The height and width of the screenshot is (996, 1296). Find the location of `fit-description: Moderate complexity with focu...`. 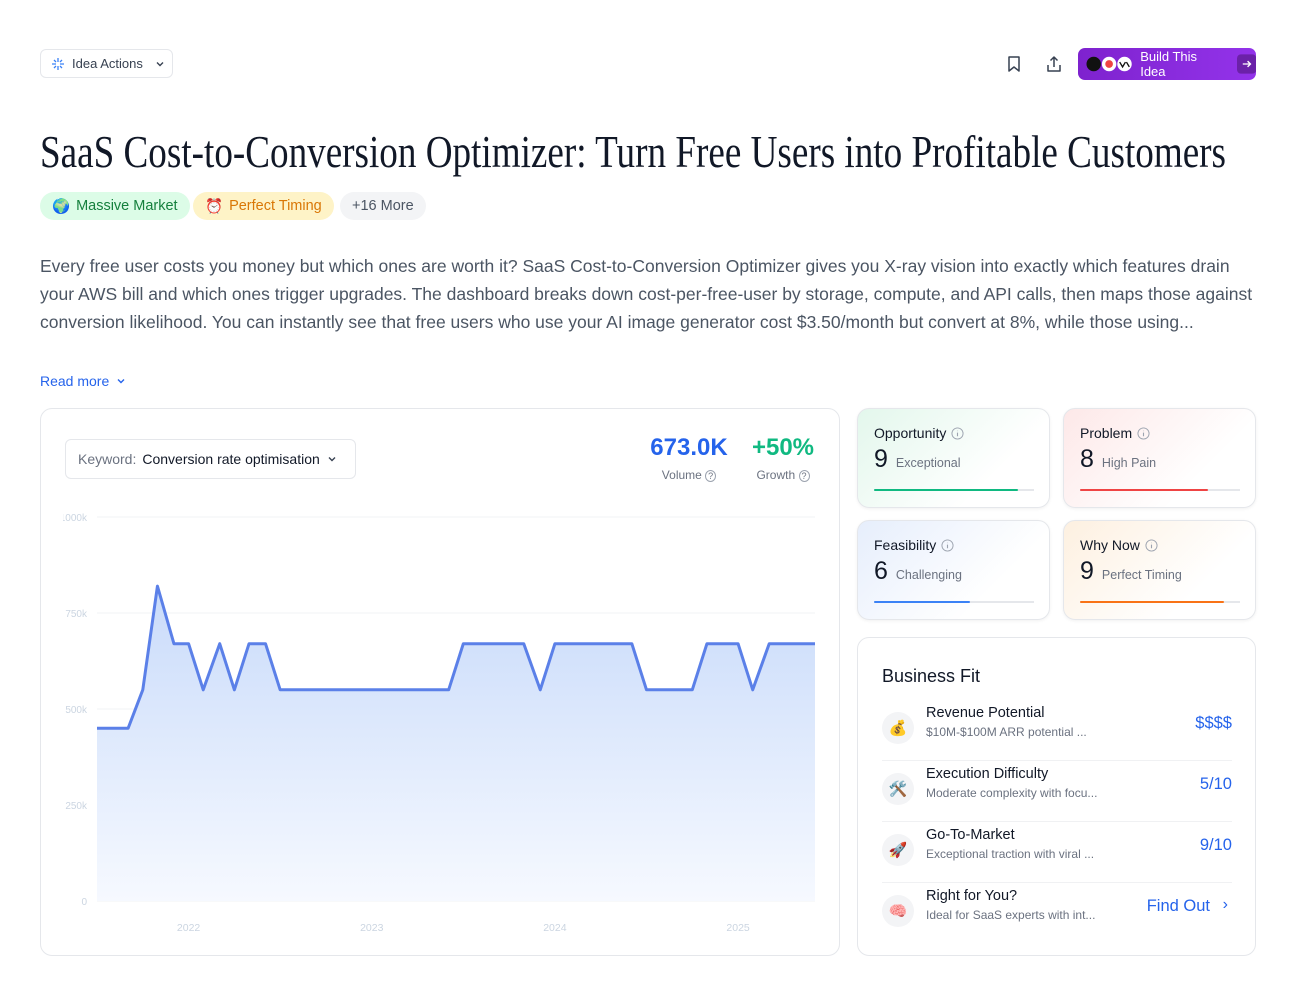

fit-description: Moderate complexity with focu... is located at coordinates (1012, 793).